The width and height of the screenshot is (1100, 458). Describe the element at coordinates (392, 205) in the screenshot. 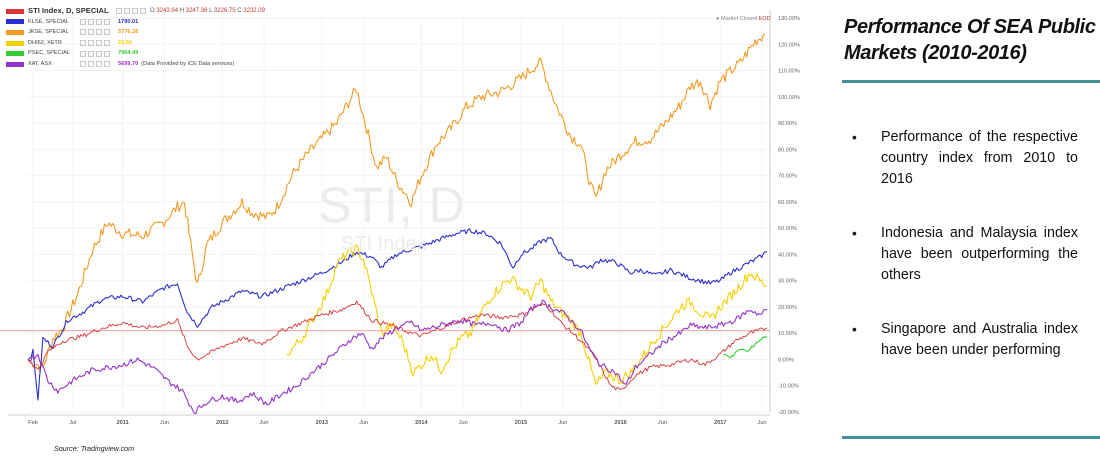

I see `watermark-symbol: STI, D` at that location.